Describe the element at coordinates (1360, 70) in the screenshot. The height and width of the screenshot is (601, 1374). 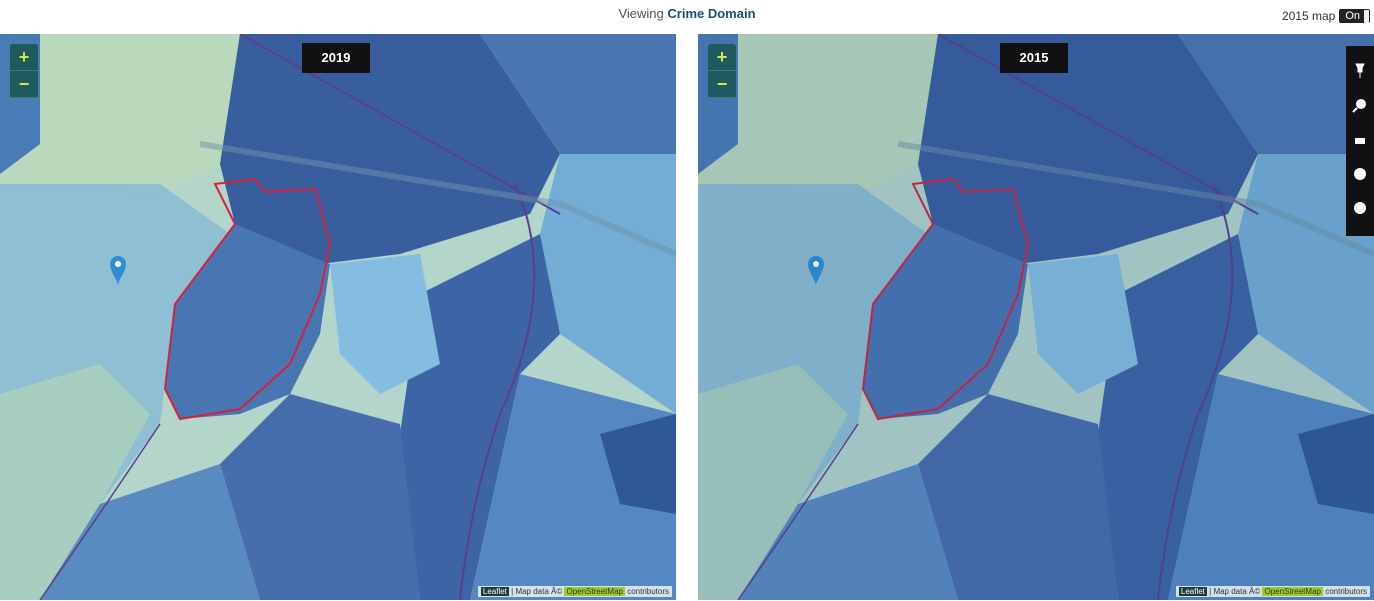
I see `pin-tool` at that location.